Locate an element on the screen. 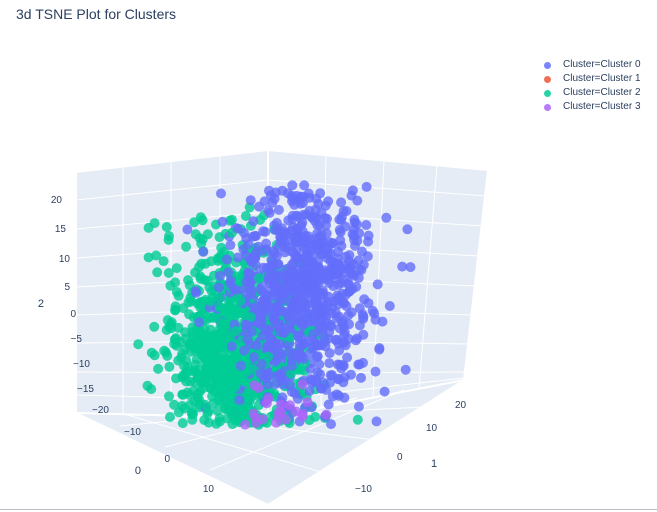  z-tick: 10 is located at coordinates (65, 259).